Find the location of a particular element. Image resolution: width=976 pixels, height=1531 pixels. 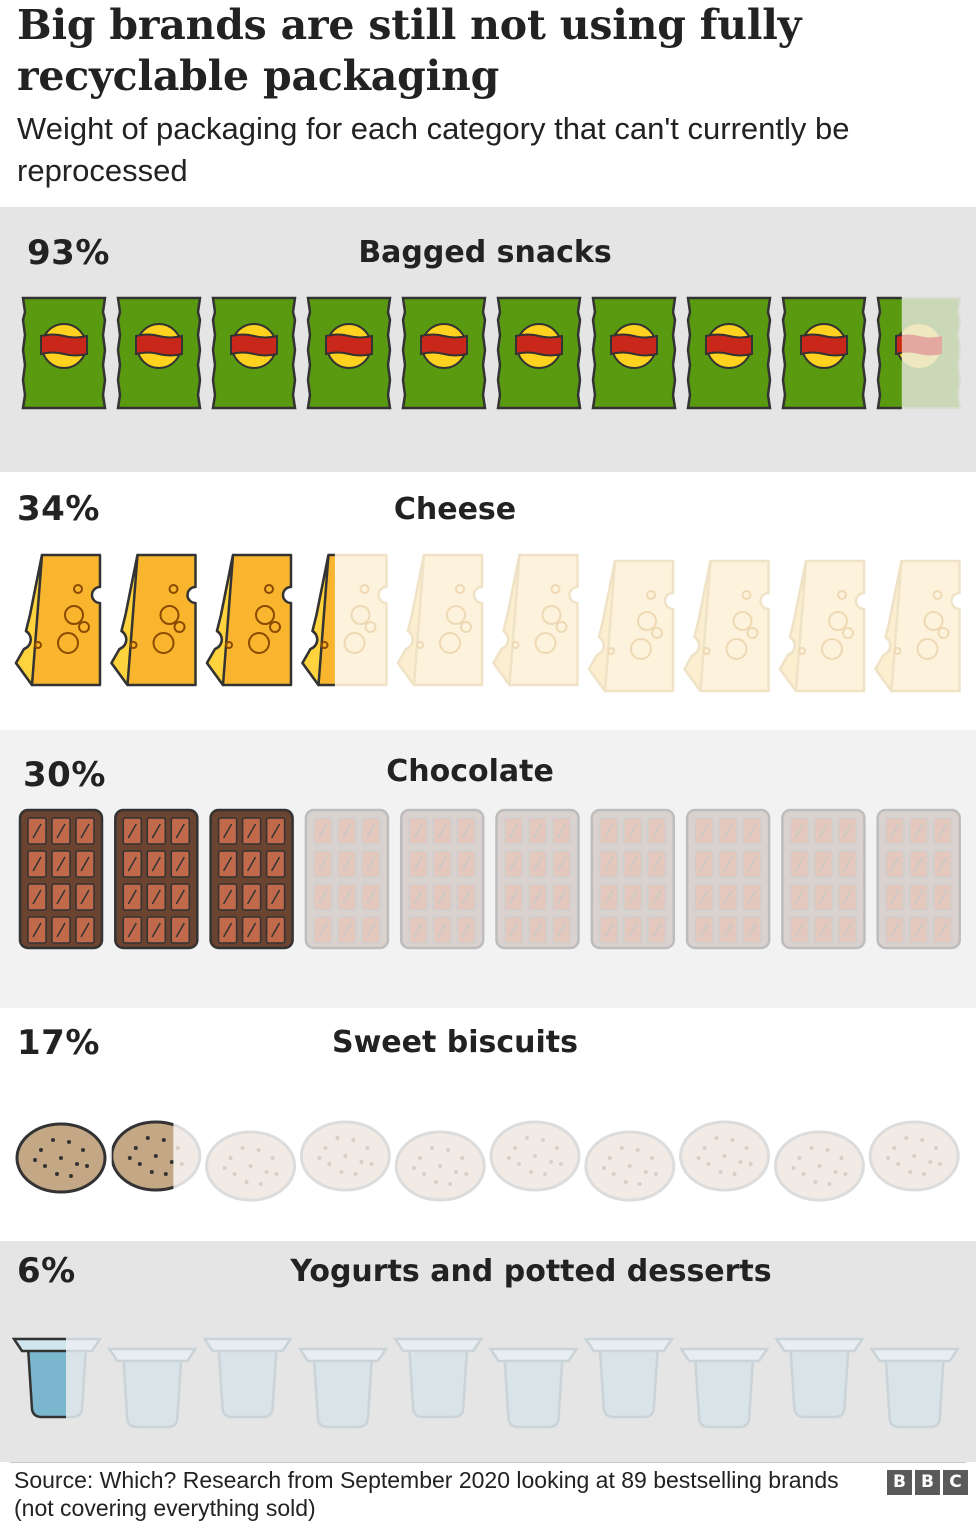

footer-divider is located at coordinates (488, 1462).